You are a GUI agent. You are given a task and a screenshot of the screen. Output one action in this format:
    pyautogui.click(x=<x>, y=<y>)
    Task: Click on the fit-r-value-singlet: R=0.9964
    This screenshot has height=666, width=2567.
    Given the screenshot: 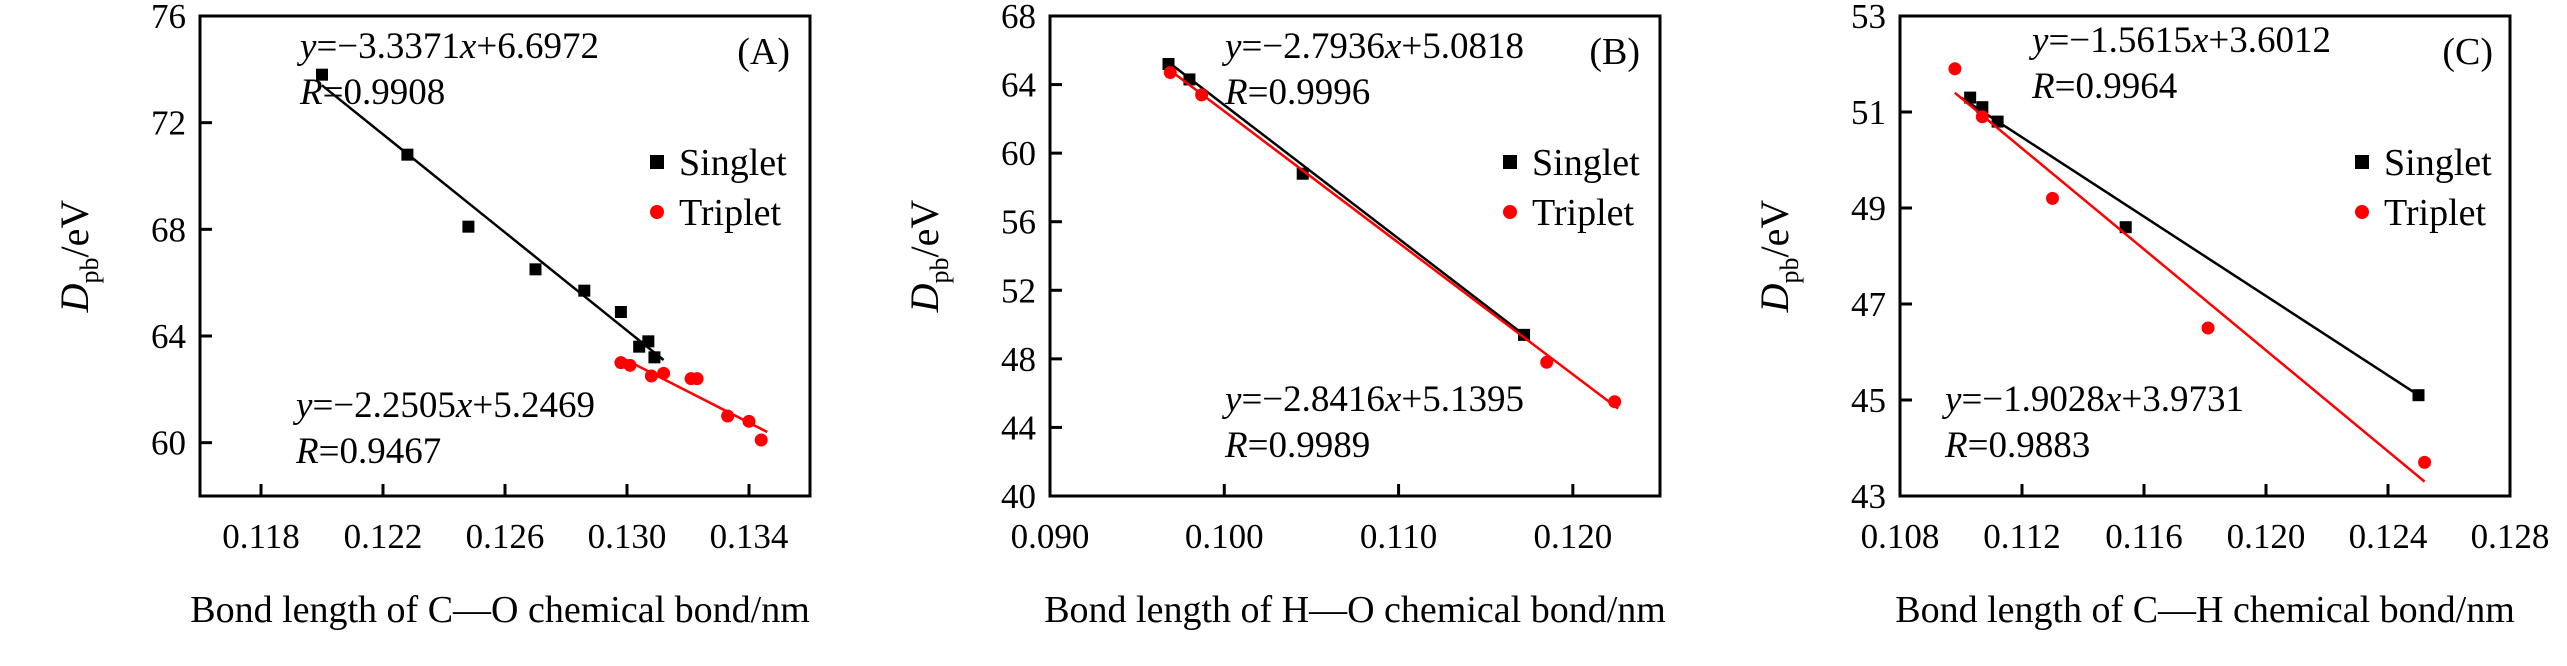 What is the action you would take?
    pyautogui.click(x=2104, y=86)
    